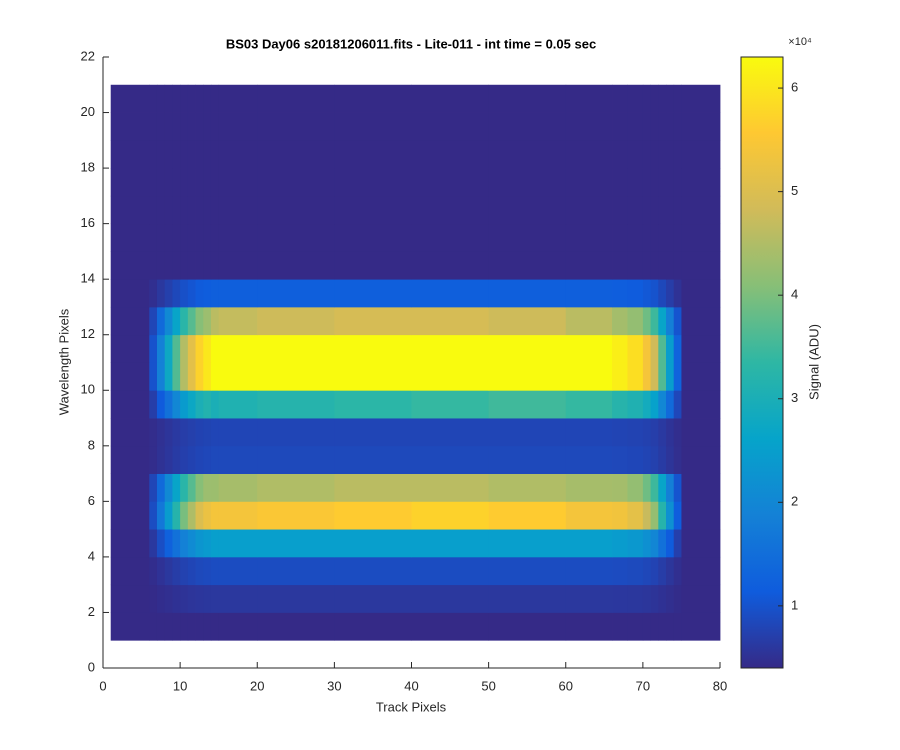 Image resolution: width=900 pixels, height=750 pixels. I want to click on colorbar-tick-label: 2, so click(794, 501).